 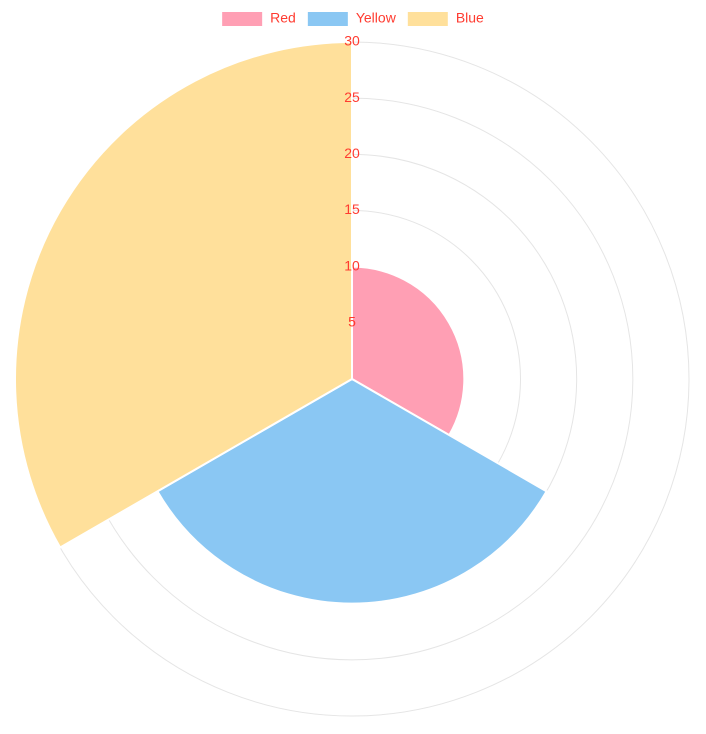 I want to click on legend-label-red: Red, so click(x=283, y=18).